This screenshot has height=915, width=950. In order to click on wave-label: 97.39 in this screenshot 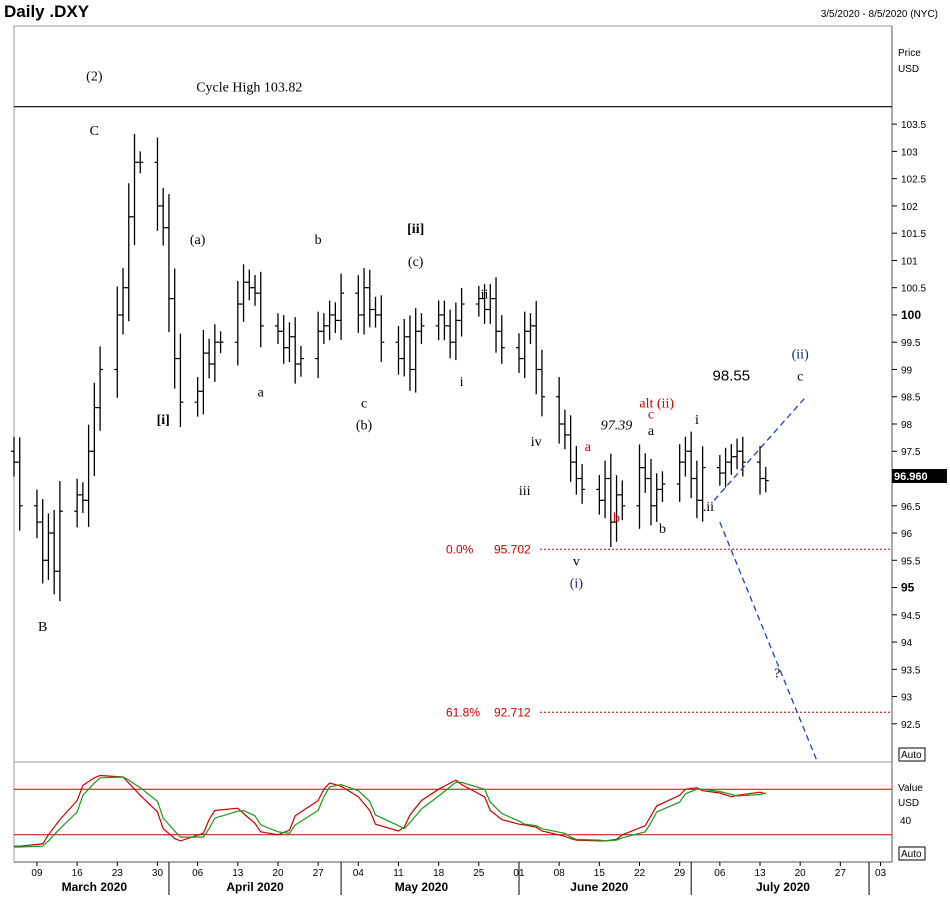, I will do `click(617, 425)`.